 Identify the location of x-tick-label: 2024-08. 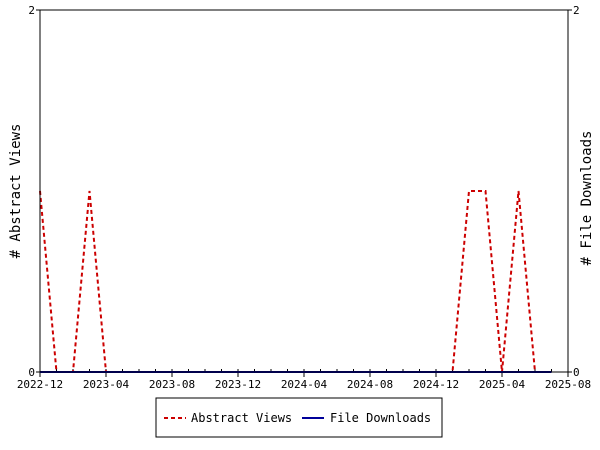
(370, 384).